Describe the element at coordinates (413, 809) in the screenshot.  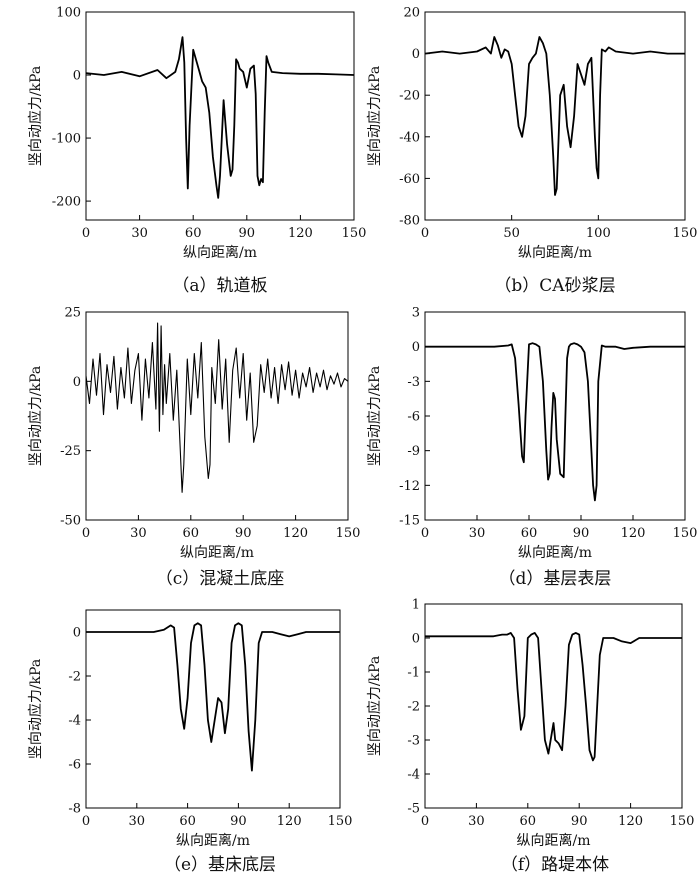
I see `y-tick-label: -5` at that location.